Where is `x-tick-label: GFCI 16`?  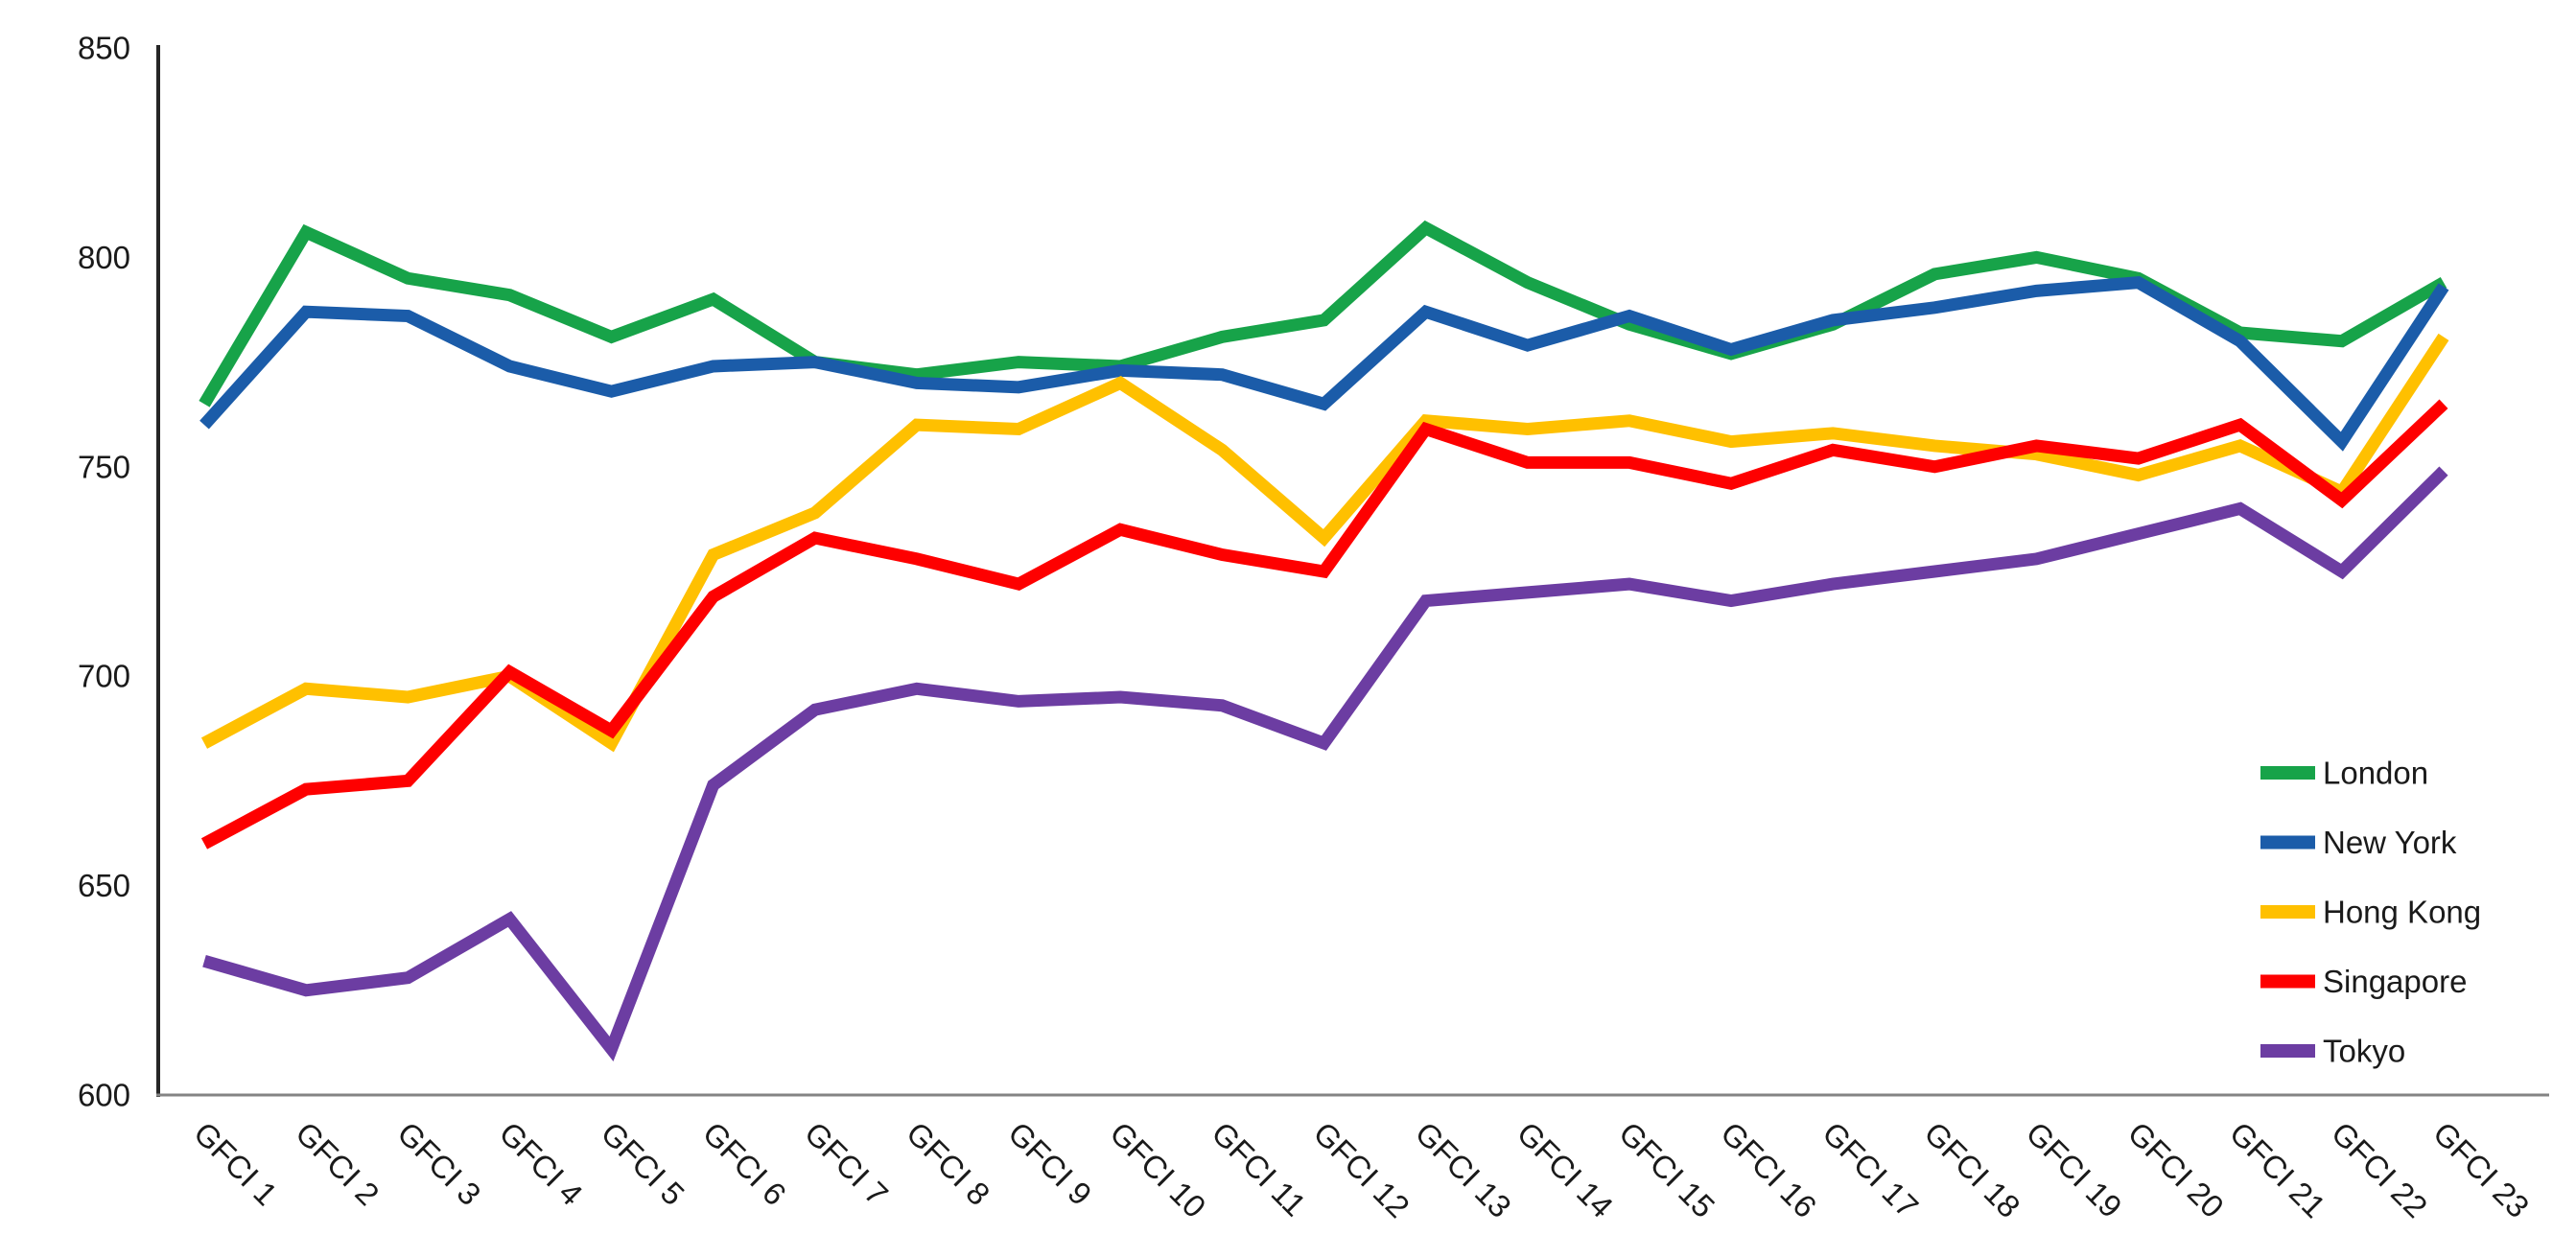 x-tick-label: GFCI 16 is located at coordinates (1768, 1169).